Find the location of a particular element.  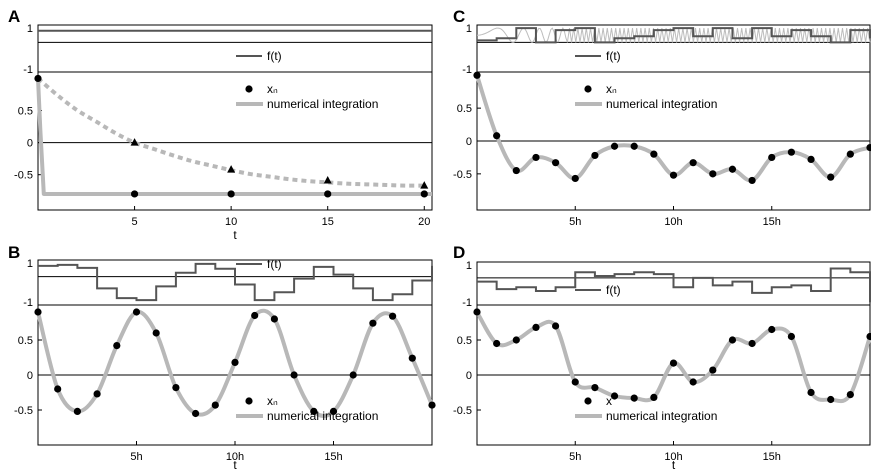

panel-label: C is located at coordinates (459, 16).